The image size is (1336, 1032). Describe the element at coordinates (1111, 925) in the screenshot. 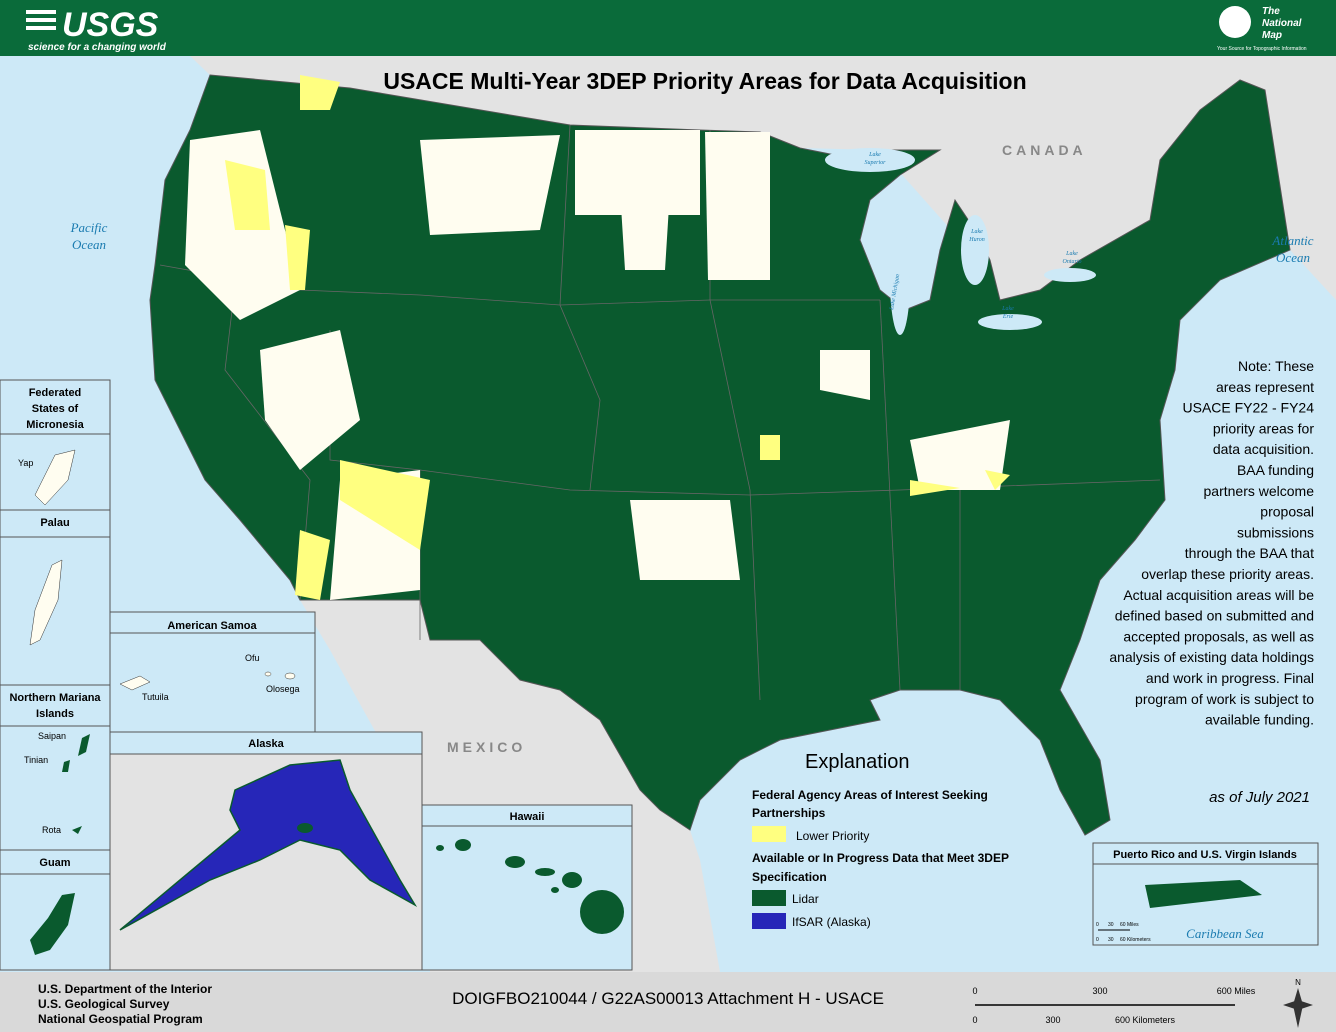

I see `scale-label: 30` at that location.